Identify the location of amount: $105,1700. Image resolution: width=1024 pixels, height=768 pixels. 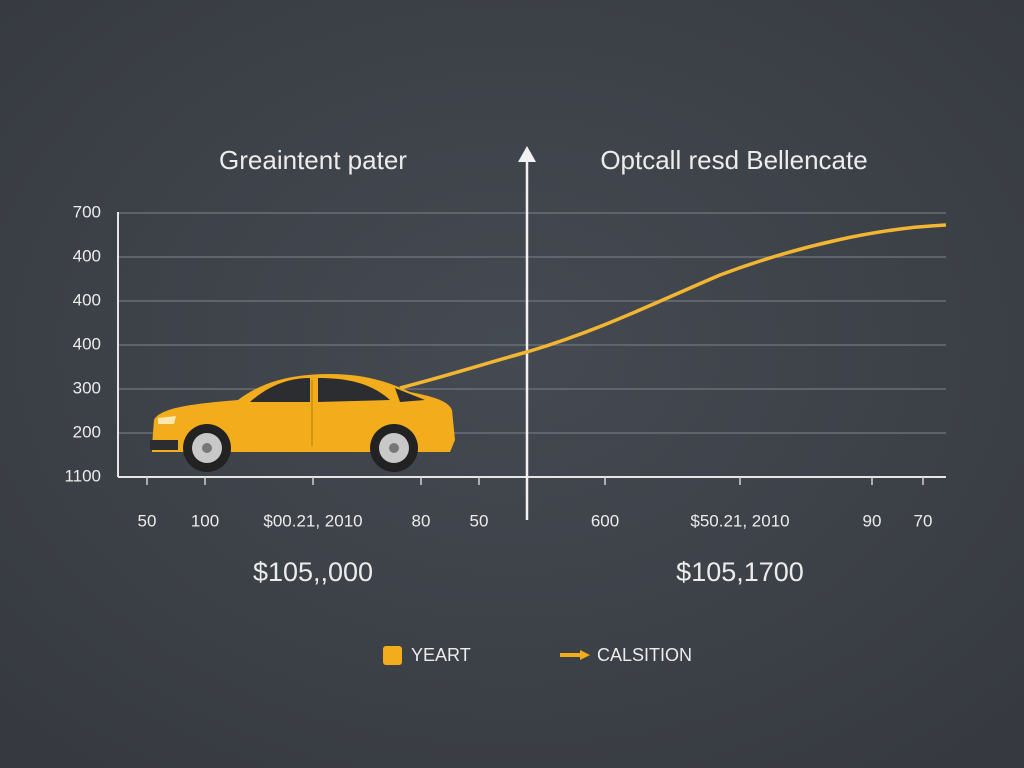
(740, 572).